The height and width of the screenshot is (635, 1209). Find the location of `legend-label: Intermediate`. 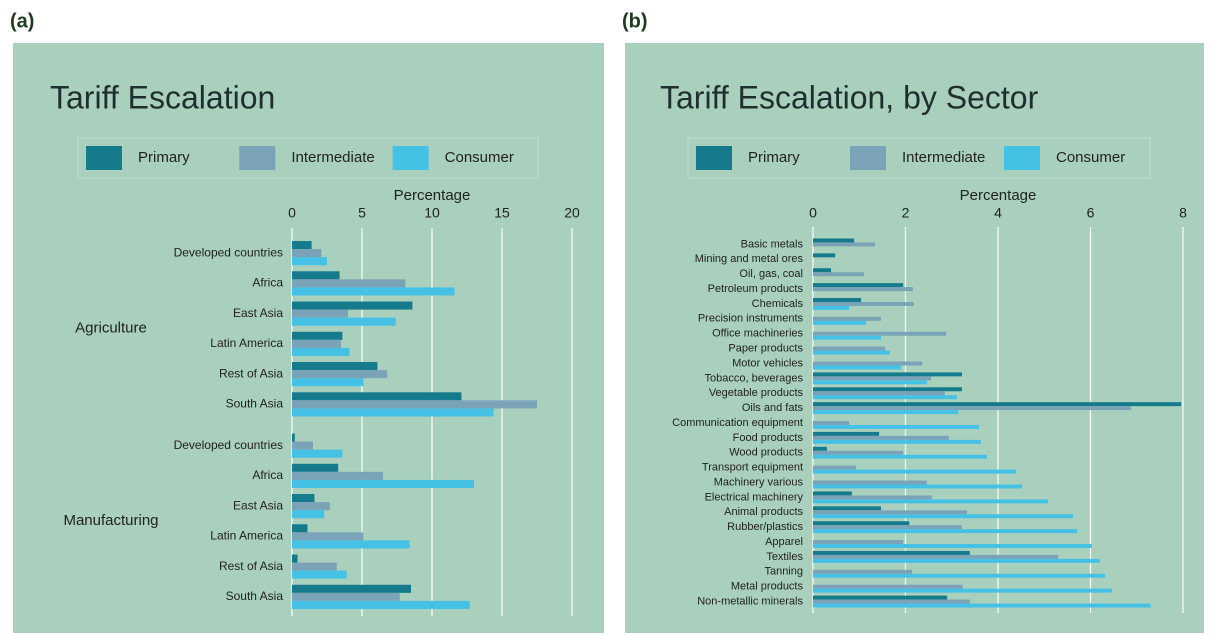

legend-label: Intermediate is located at coordinates (943, 157).